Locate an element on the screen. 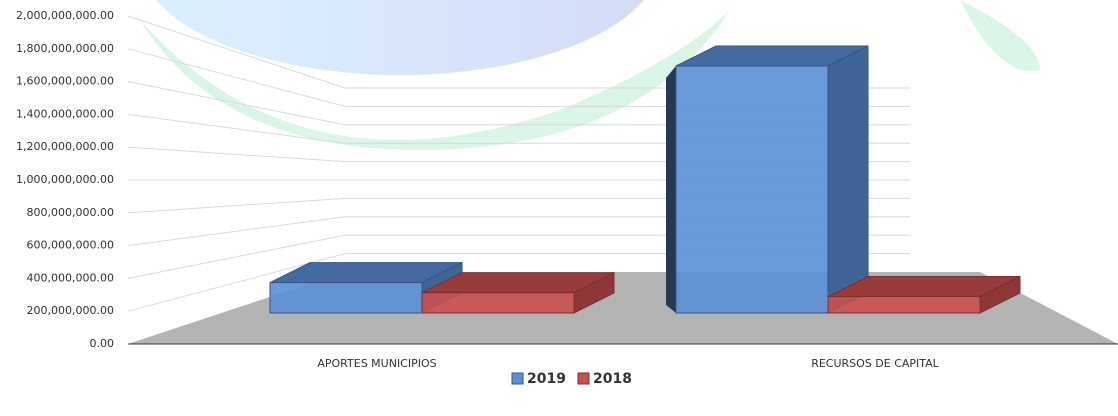  legend-text: 2019 is located at coordinates (546, 379).